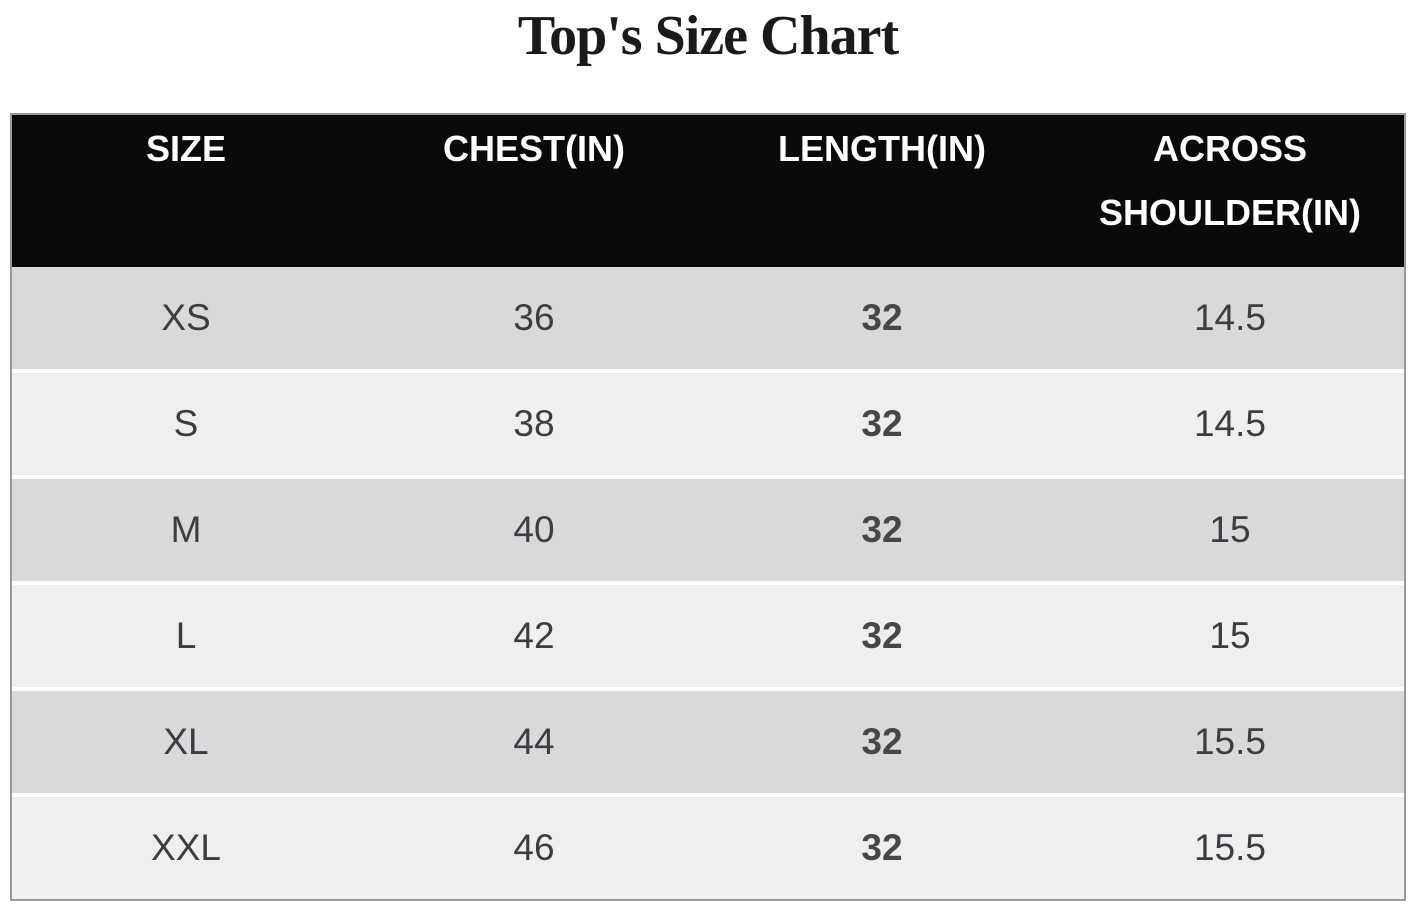 The image size is (1416, 924). What do you see at coordinates (1230, 191) in the screenshot?
I see `column-header-shoulder: ACROSS SHOULDER(IN)` at bounding box center [1230, 191].